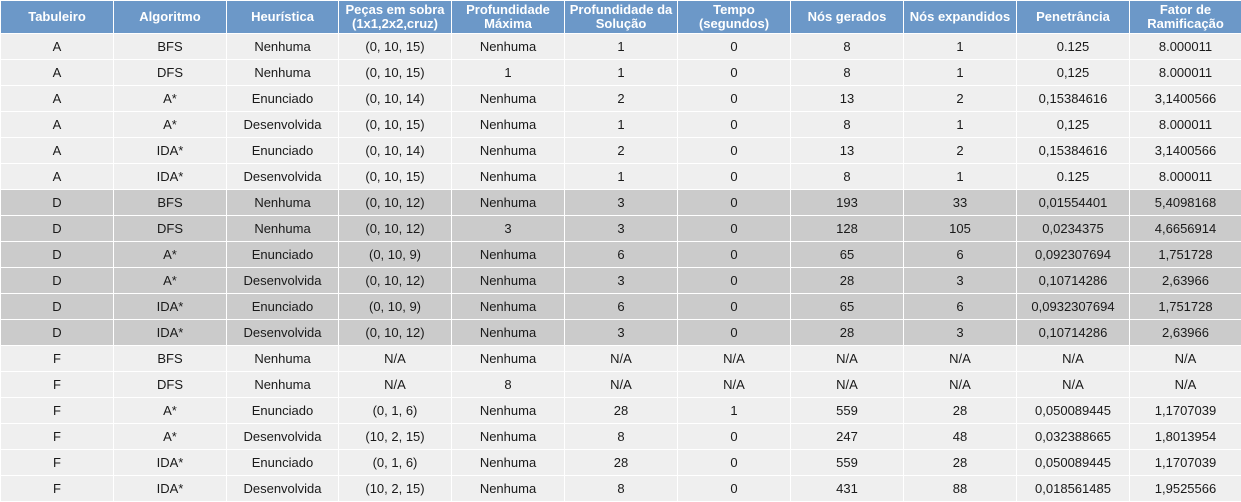 This screenshot has width=1241, height=502. Describe the element at coordinates (621, 151) in the screenshot. I see `cell-profundidade-solucao: 2` at that location.